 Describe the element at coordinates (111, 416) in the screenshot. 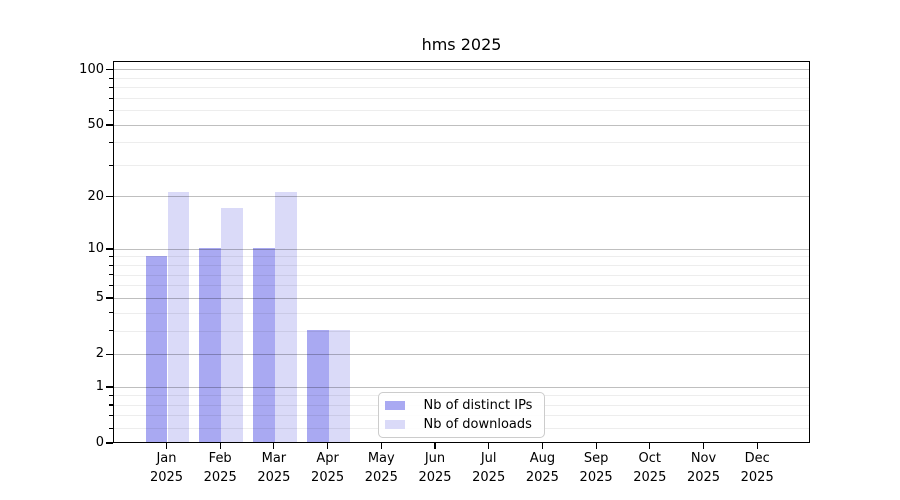

I see `y-minor-tick-mark-0.4` at that location.